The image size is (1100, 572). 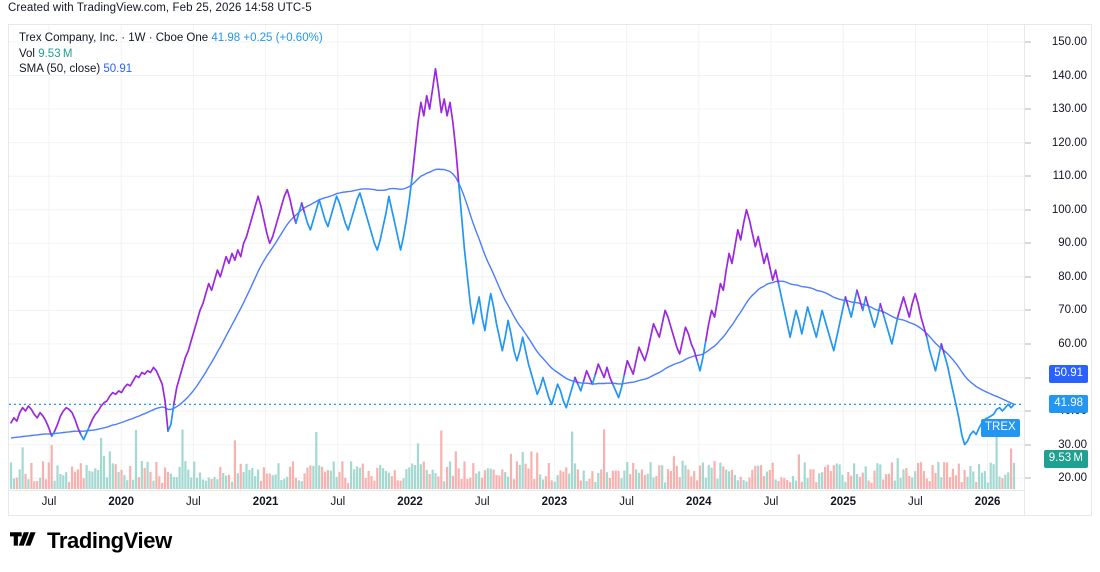 I want to click on legend-last-price: 41.98, so click(x=226, y=38).